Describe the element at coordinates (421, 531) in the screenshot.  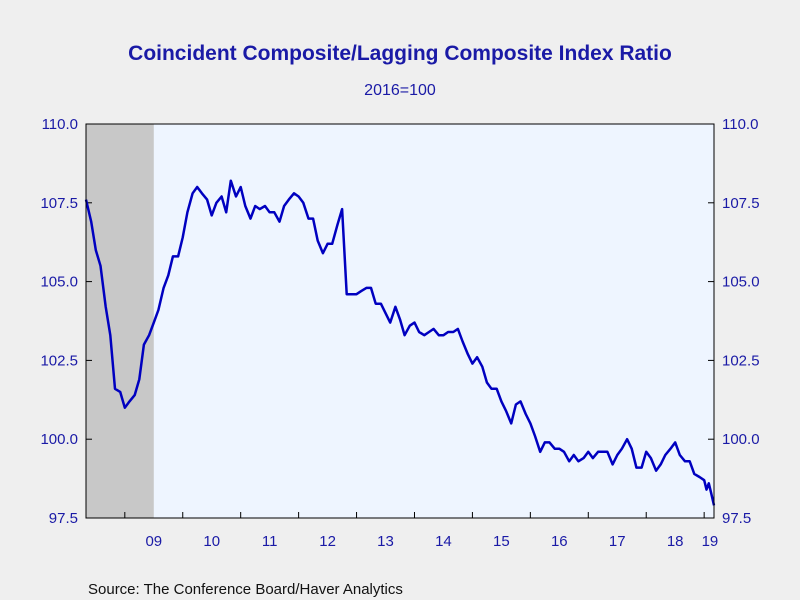
I see `x-axis-ticks: 09 10 11 12 13 14 15 16 17 18 19` at that location.